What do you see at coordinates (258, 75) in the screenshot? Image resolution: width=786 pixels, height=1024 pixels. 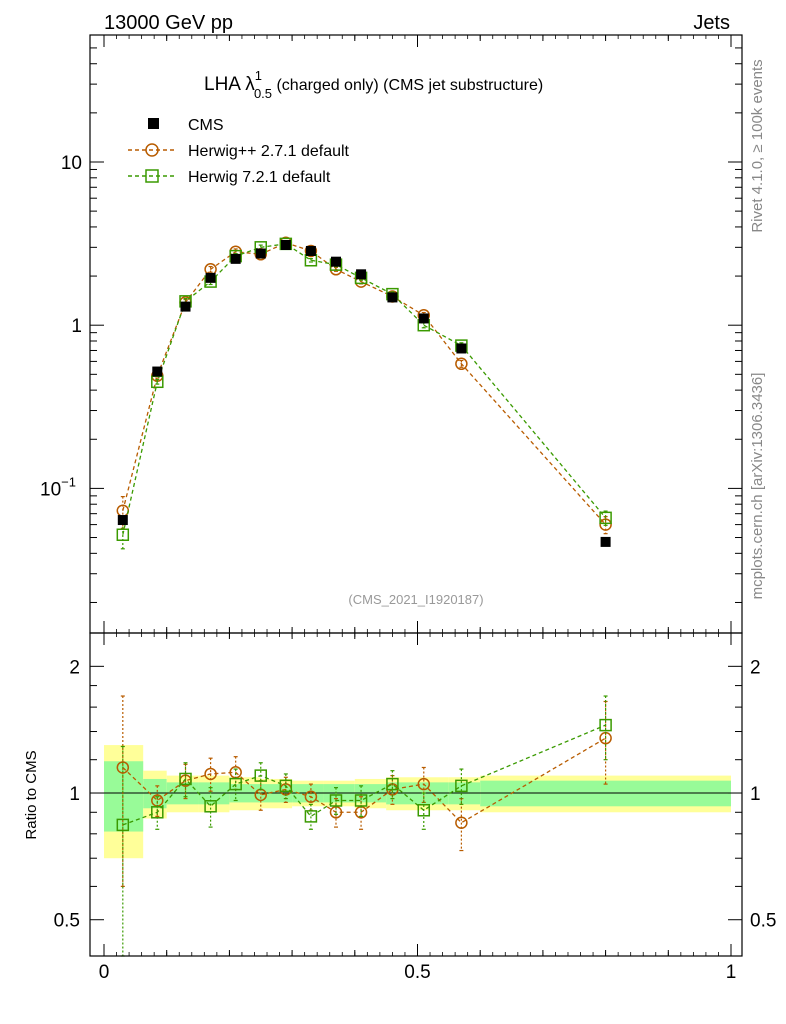 I see `title-superscript: 1` at bounding box center [258, 75].